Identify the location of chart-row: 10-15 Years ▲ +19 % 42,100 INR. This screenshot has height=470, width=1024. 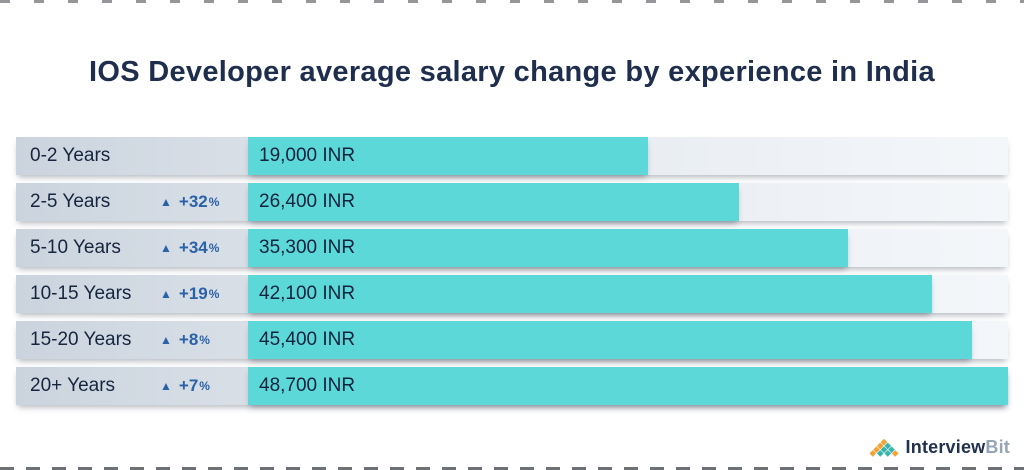
(512, 294).